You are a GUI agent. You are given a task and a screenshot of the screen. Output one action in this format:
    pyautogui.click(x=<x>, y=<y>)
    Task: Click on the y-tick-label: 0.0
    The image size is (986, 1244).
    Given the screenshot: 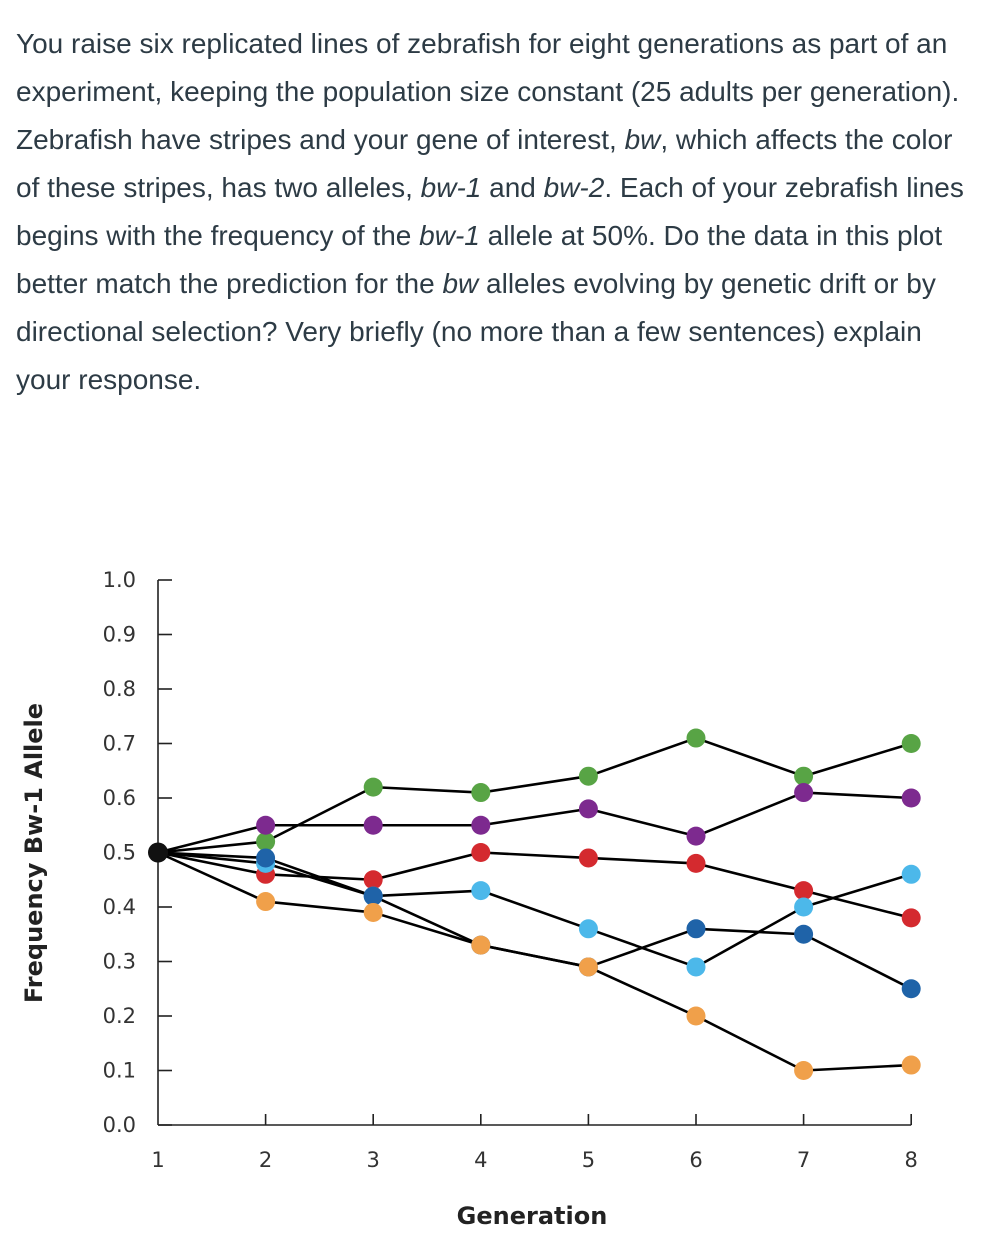 What is the action you would take?
    pyautogui.click(x=119, y=1125)
    